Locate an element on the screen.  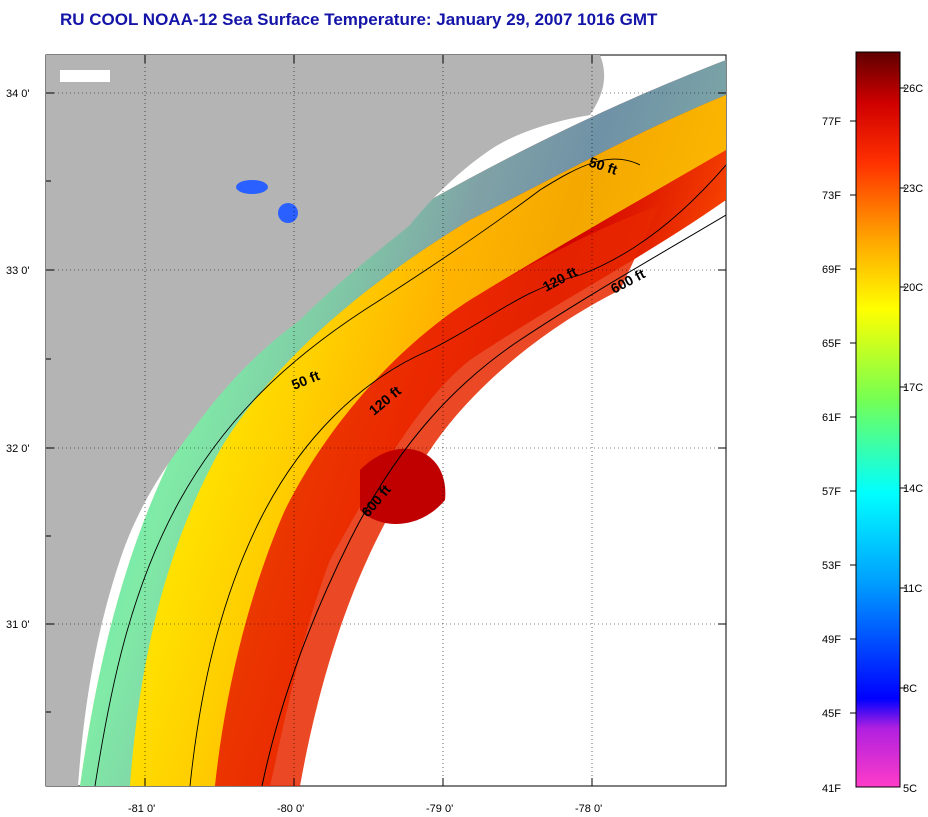
cb-c-17: 17C is located at coordinates (913, 388).